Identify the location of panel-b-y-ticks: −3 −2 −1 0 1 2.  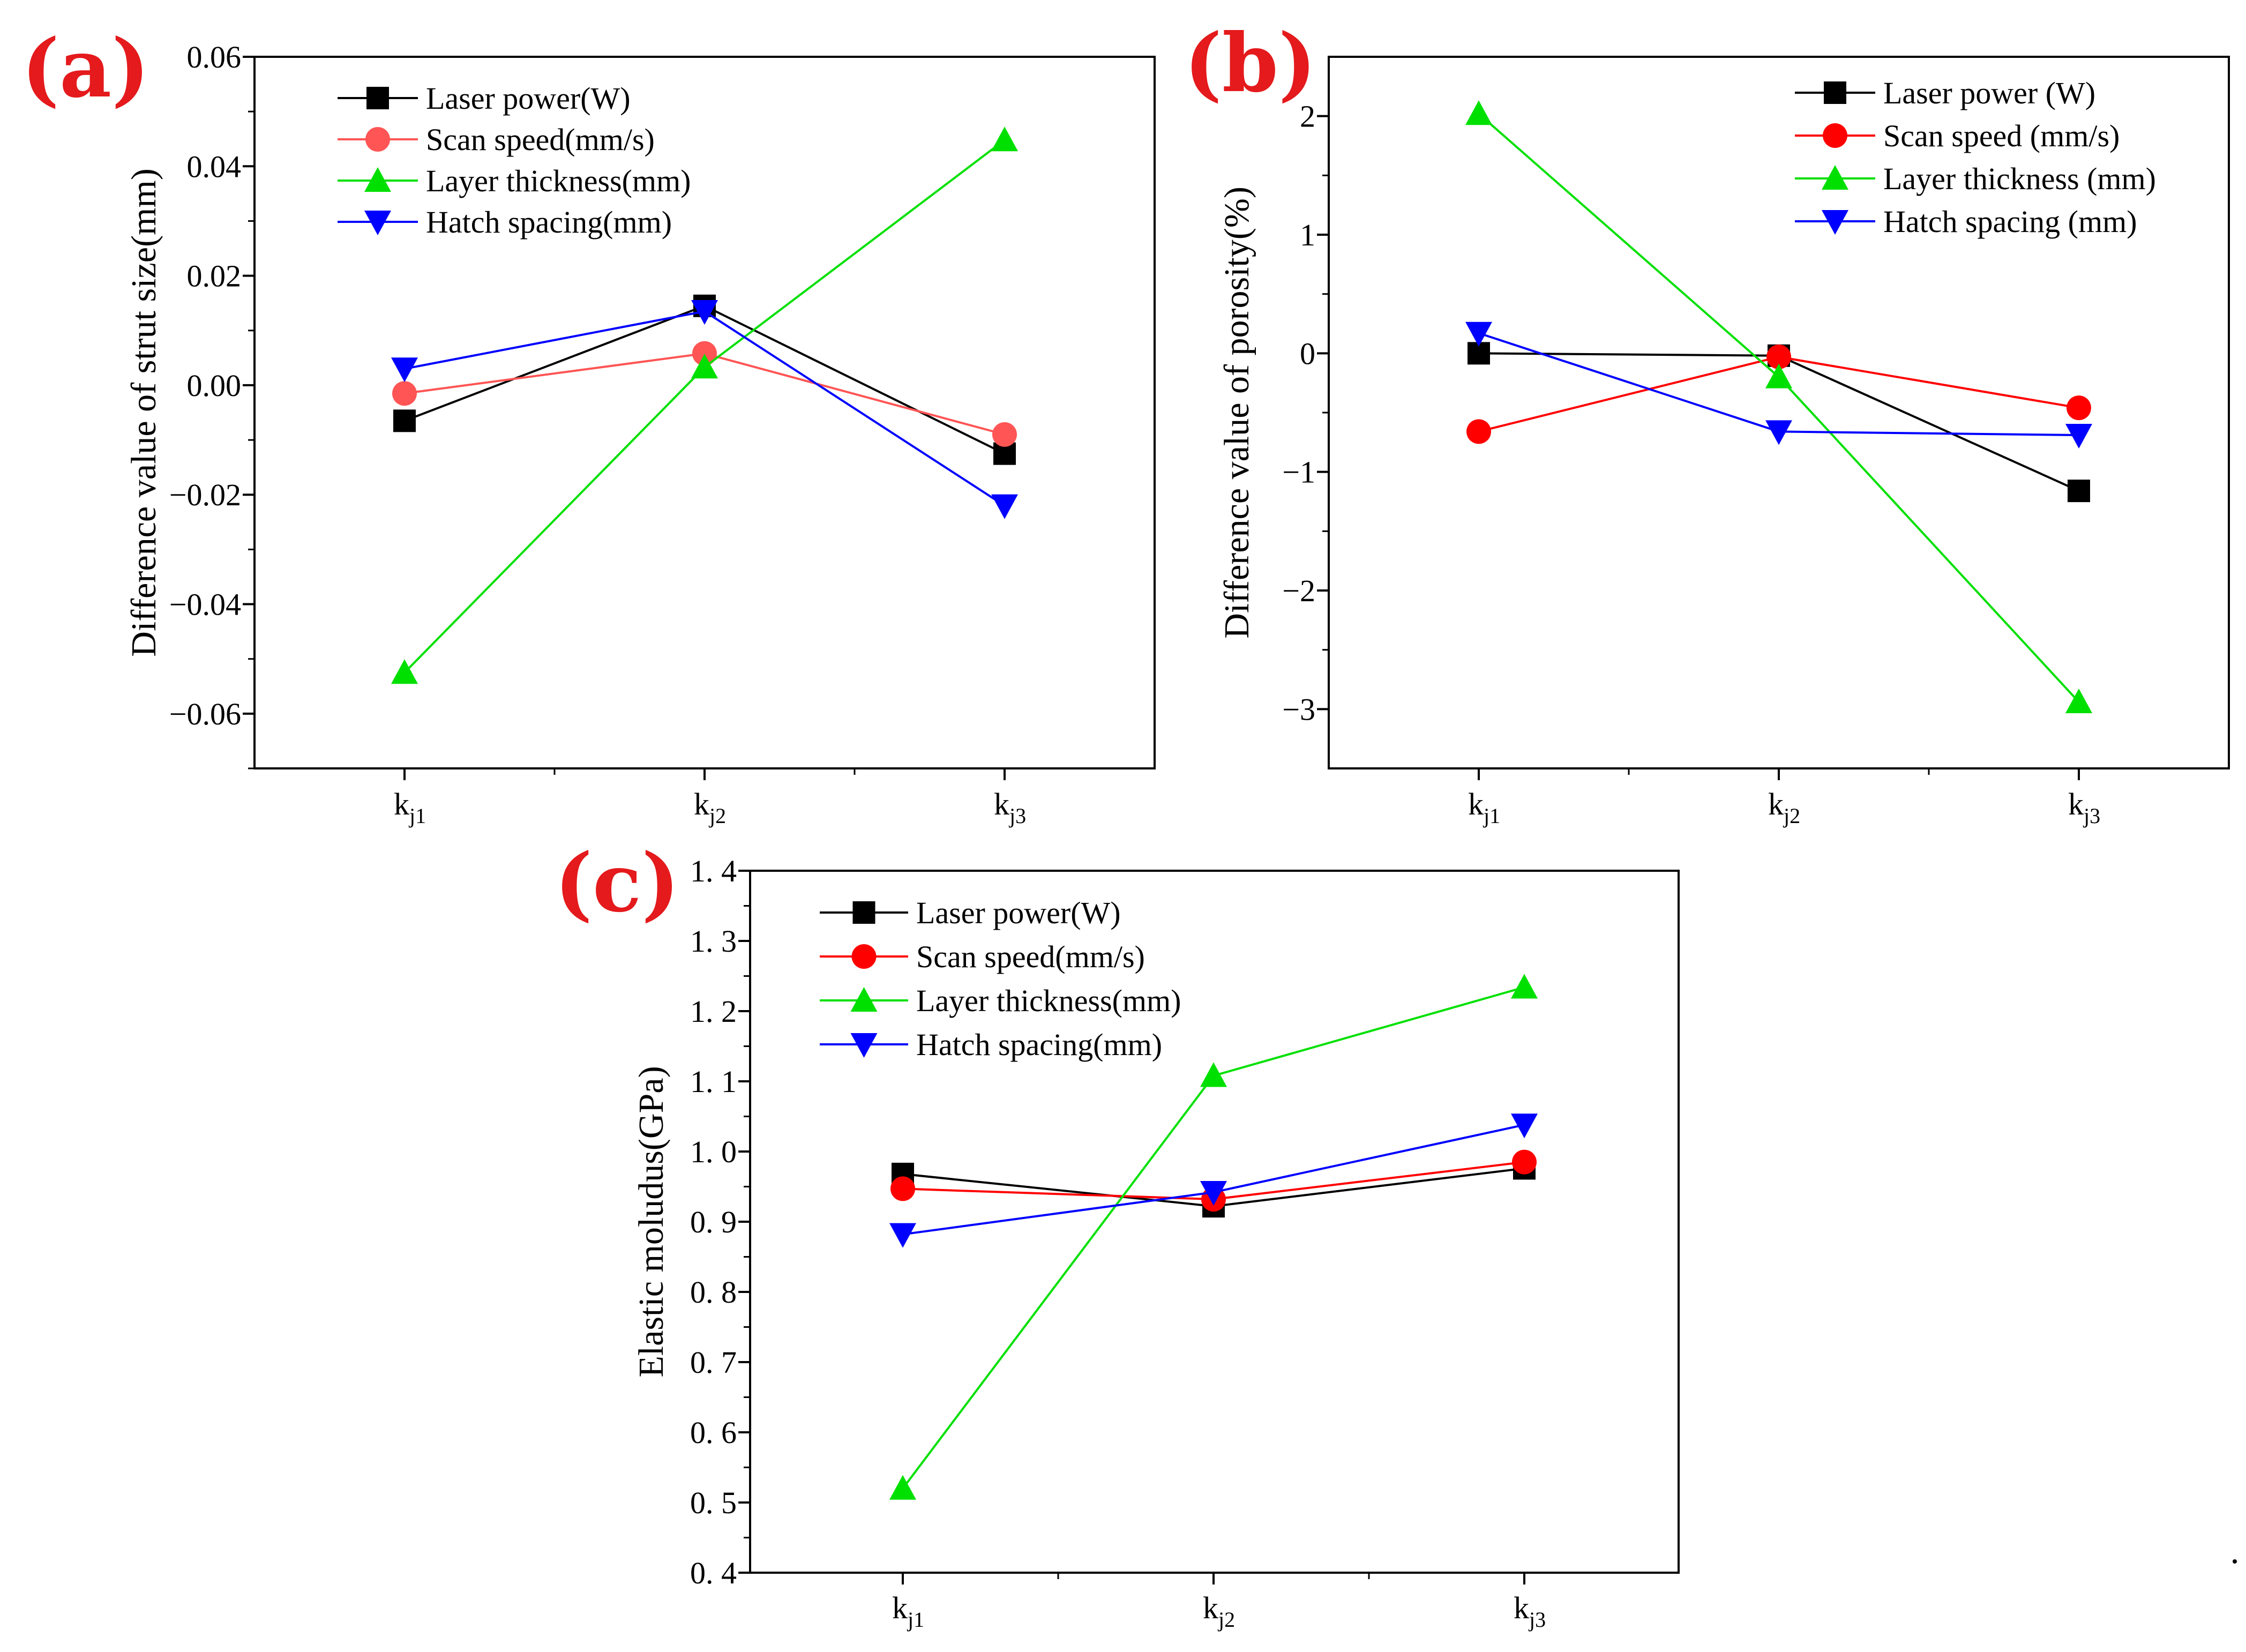
(1305, 413).